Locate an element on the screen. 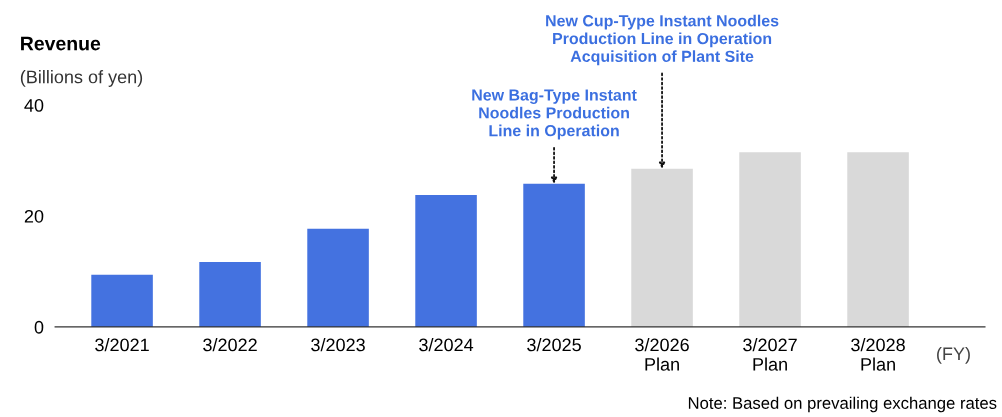 This screenshot has height=417, width=1002. y-tick-label: 20 is located at coordinates (34, 216).